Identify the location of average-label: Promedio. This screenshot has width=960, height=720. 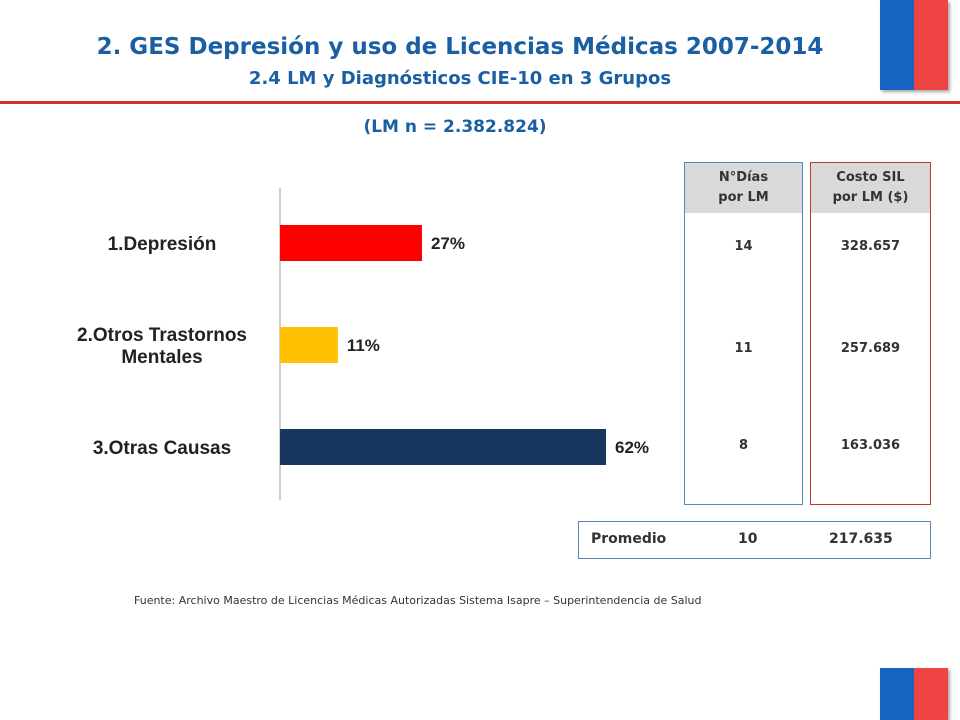
(629, 539).